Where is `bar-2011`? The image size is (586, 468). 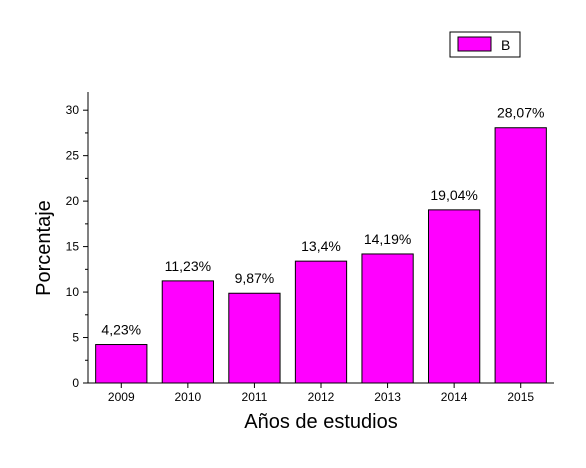 bar-2011 is located at coordinates (254, 338).